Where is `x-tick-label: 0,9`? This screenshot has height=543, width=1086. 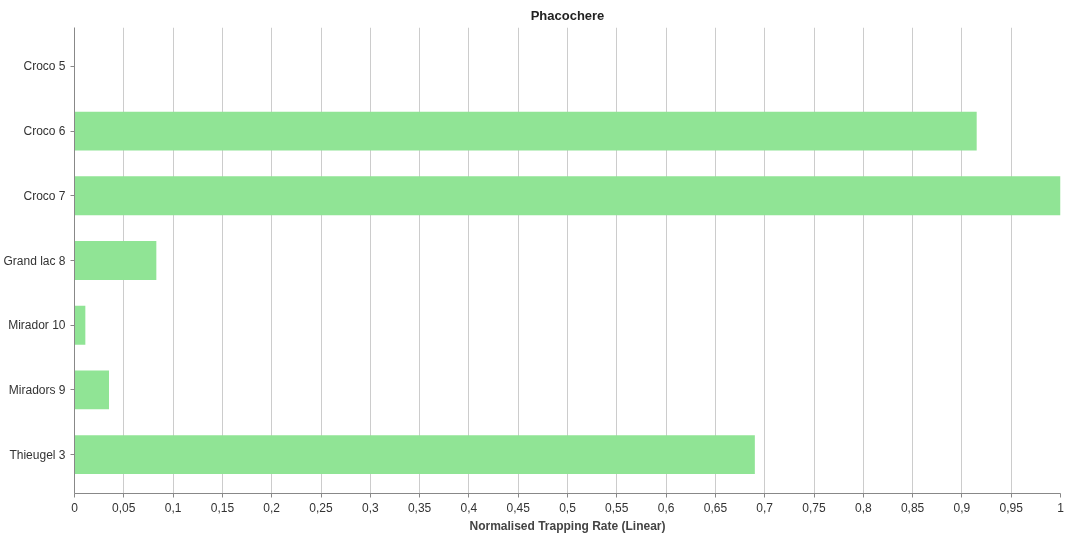
x-tick-label: 0,9 is located at coordinates (962, 507).